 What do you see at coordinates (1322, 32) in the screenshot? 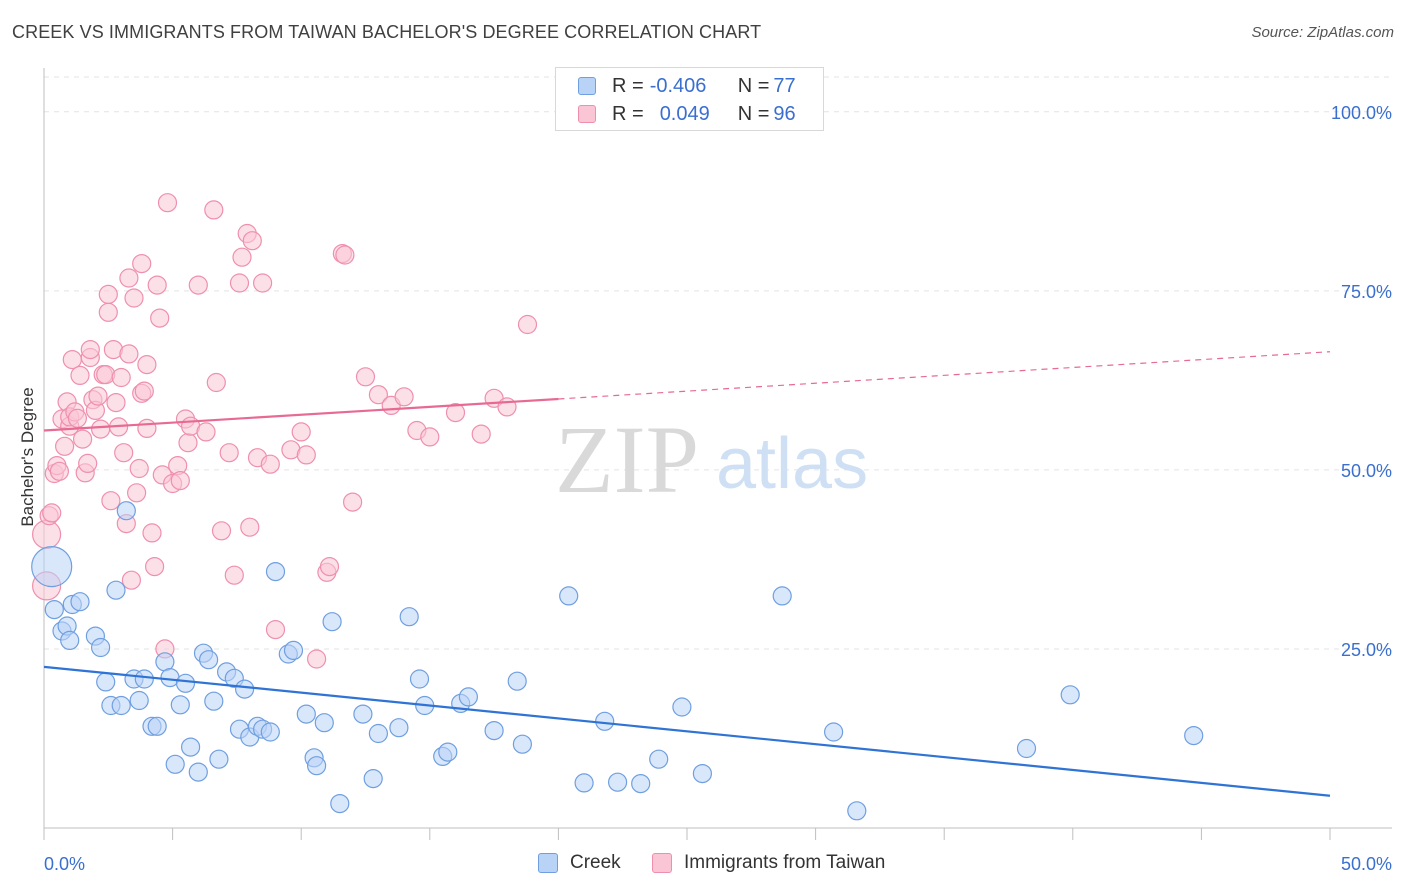
I see `source-label: Source: ZipAtlas.com` at bounding box center [1322, 32].